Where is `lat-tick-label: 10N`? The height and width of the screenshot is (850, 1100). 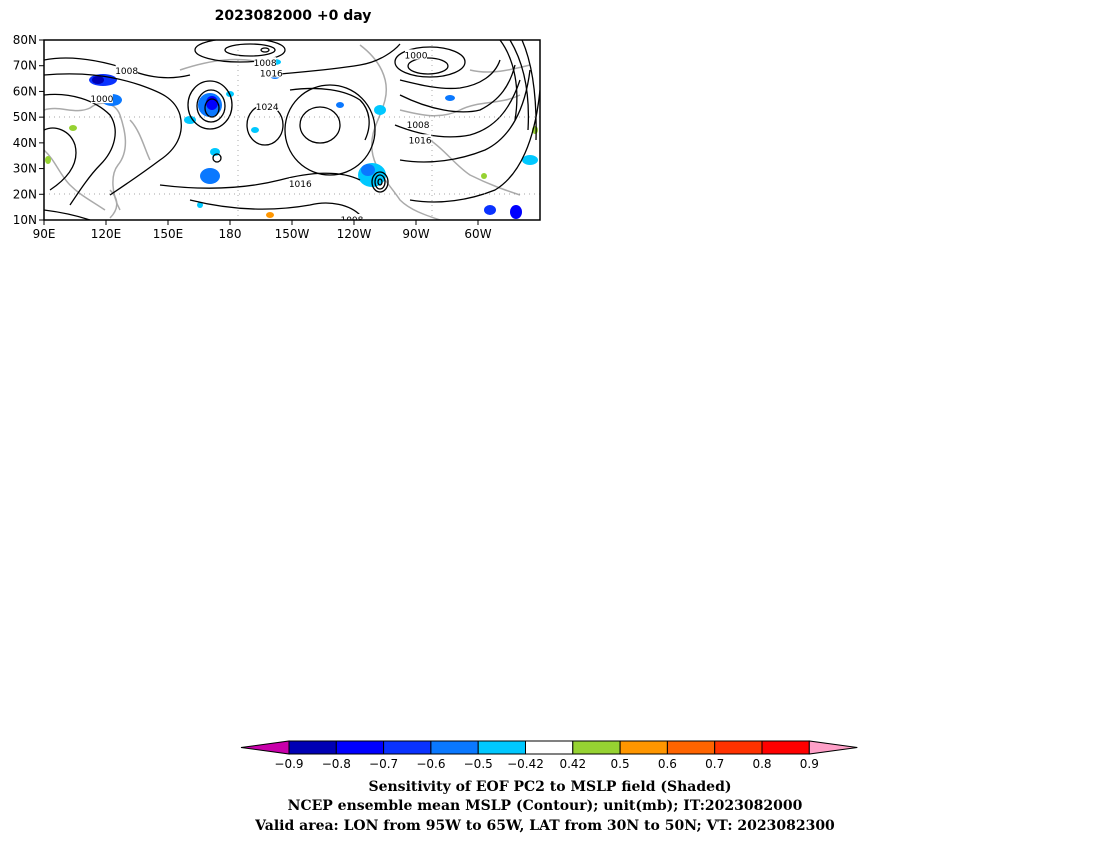 lat-tick-label: 10N is located at coordinates (25, 220).